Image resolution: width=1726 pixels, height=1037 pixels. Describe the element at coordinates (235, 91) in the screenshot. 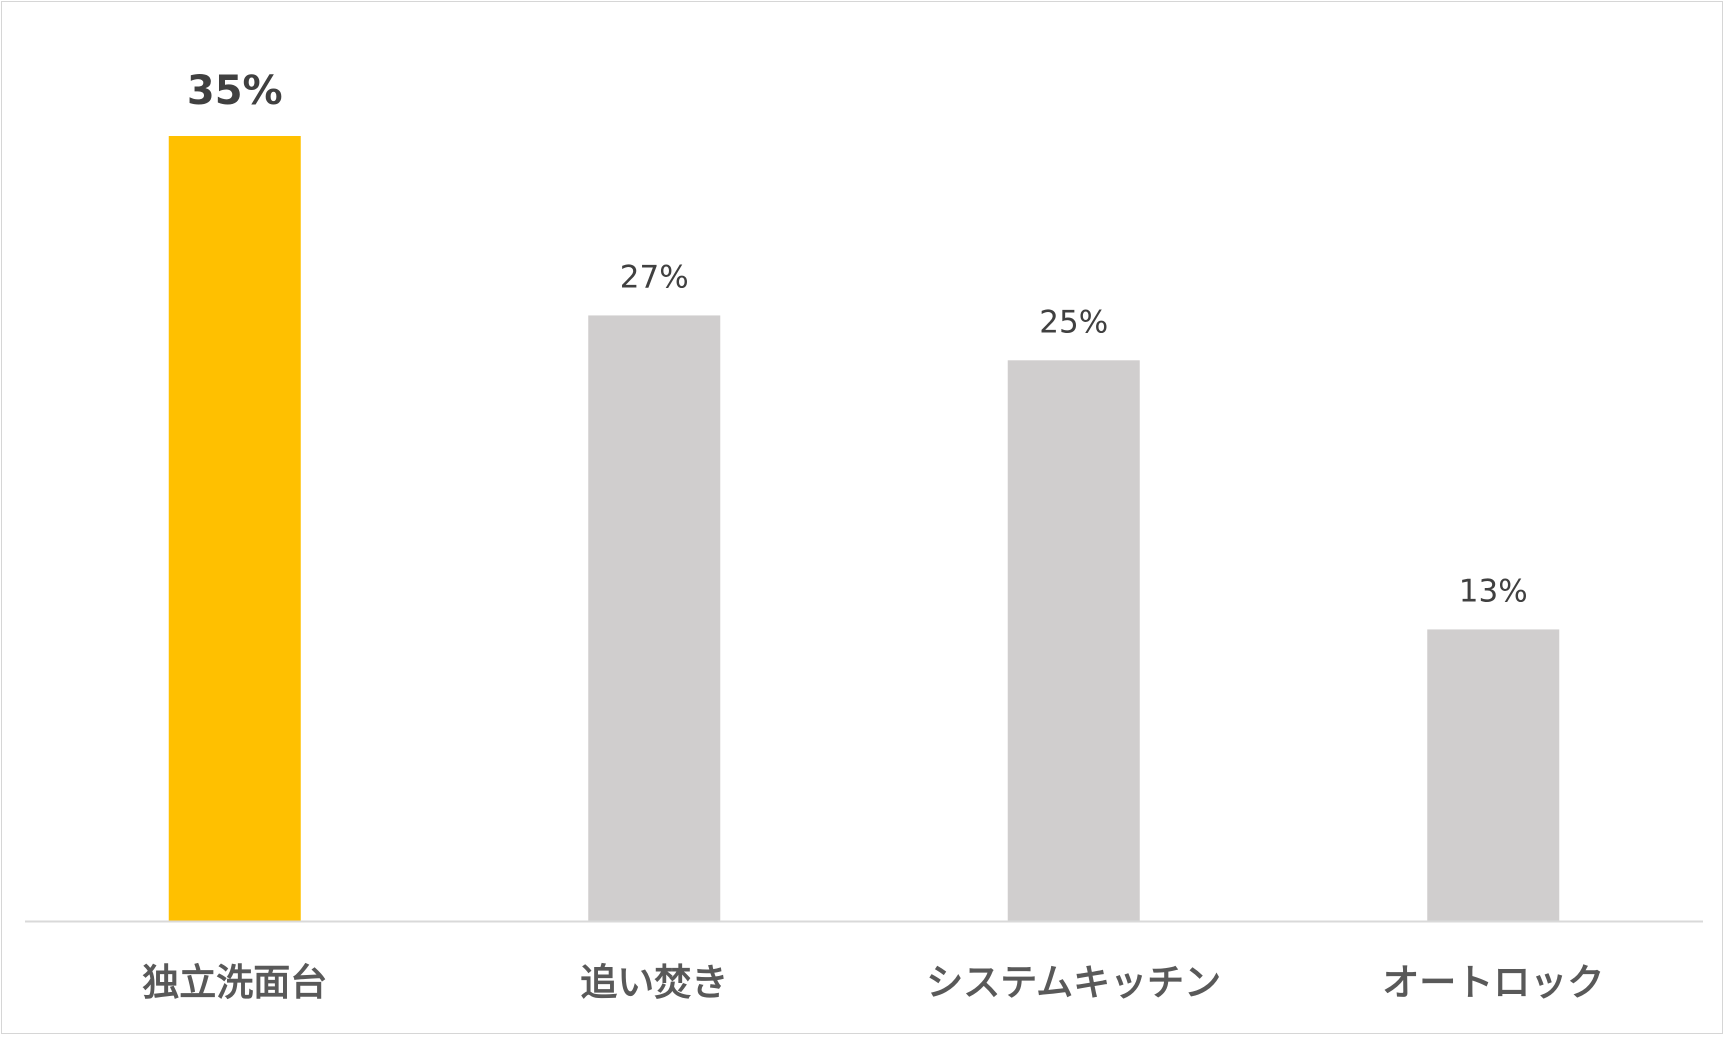

I see `value-label-1: 35%` at that location.